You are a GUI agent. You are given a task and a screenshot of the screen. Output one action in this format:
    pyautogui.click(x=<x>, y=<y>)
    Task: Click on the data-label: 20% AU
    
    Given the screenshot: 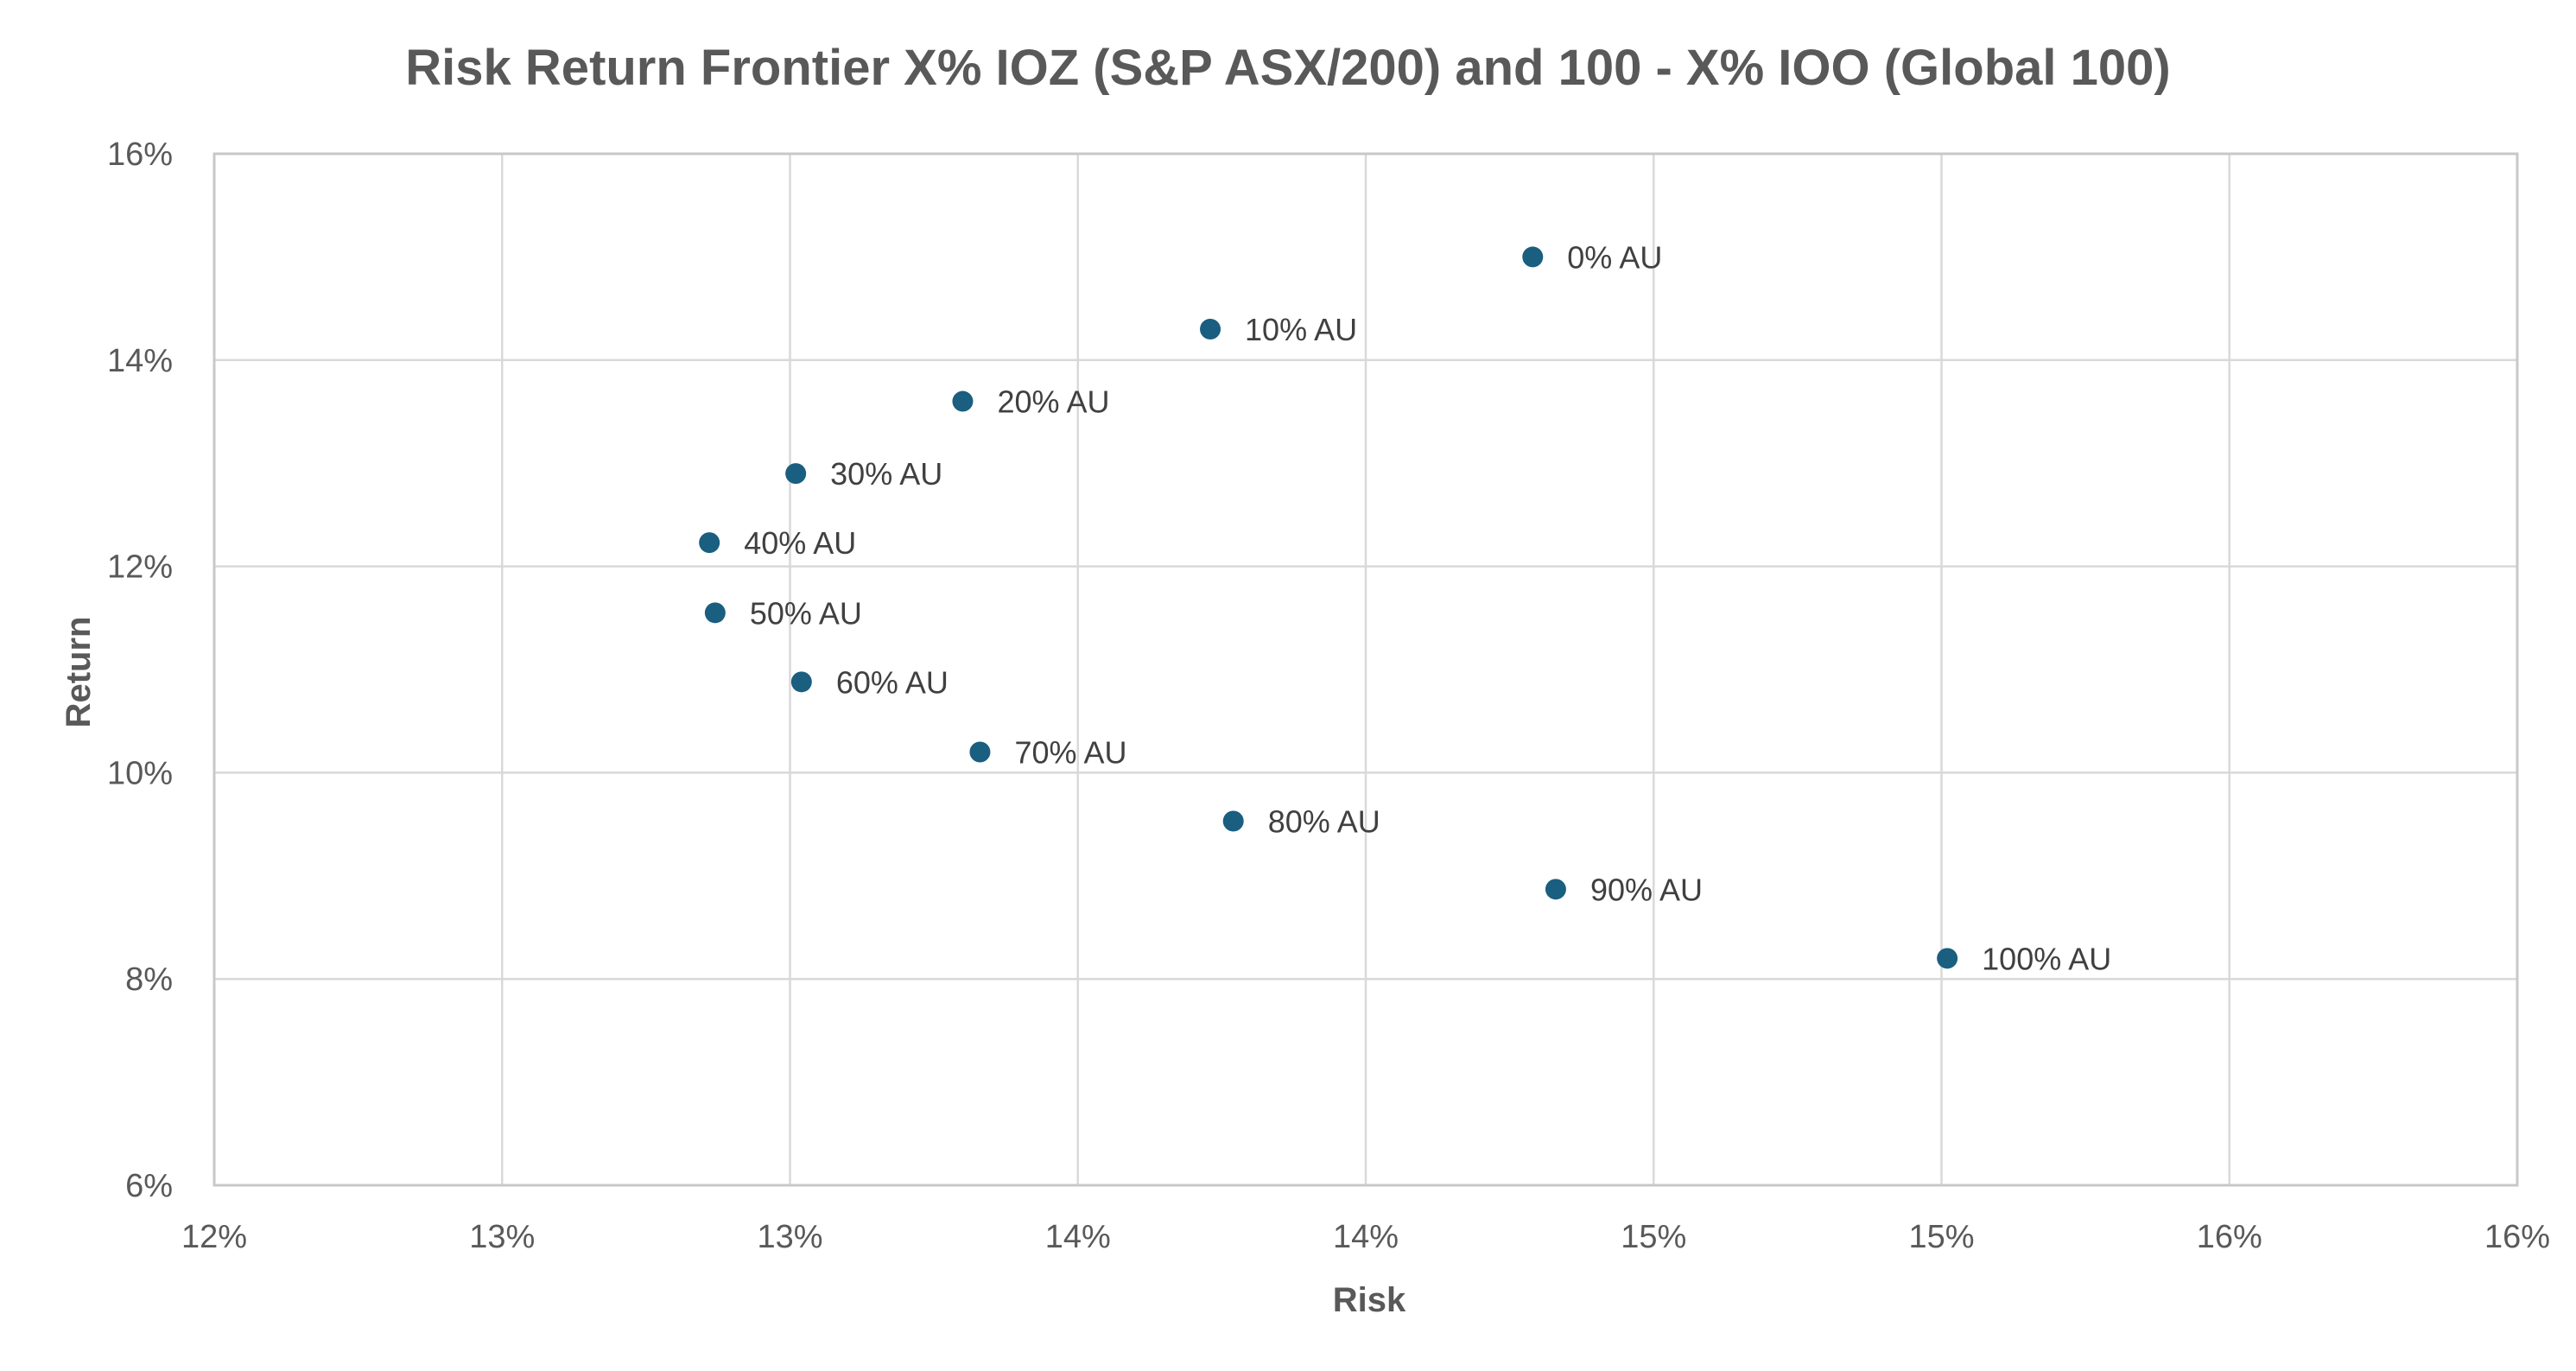 What is the action you would take?
    pyautogui.click(x=1053, y=402)
    